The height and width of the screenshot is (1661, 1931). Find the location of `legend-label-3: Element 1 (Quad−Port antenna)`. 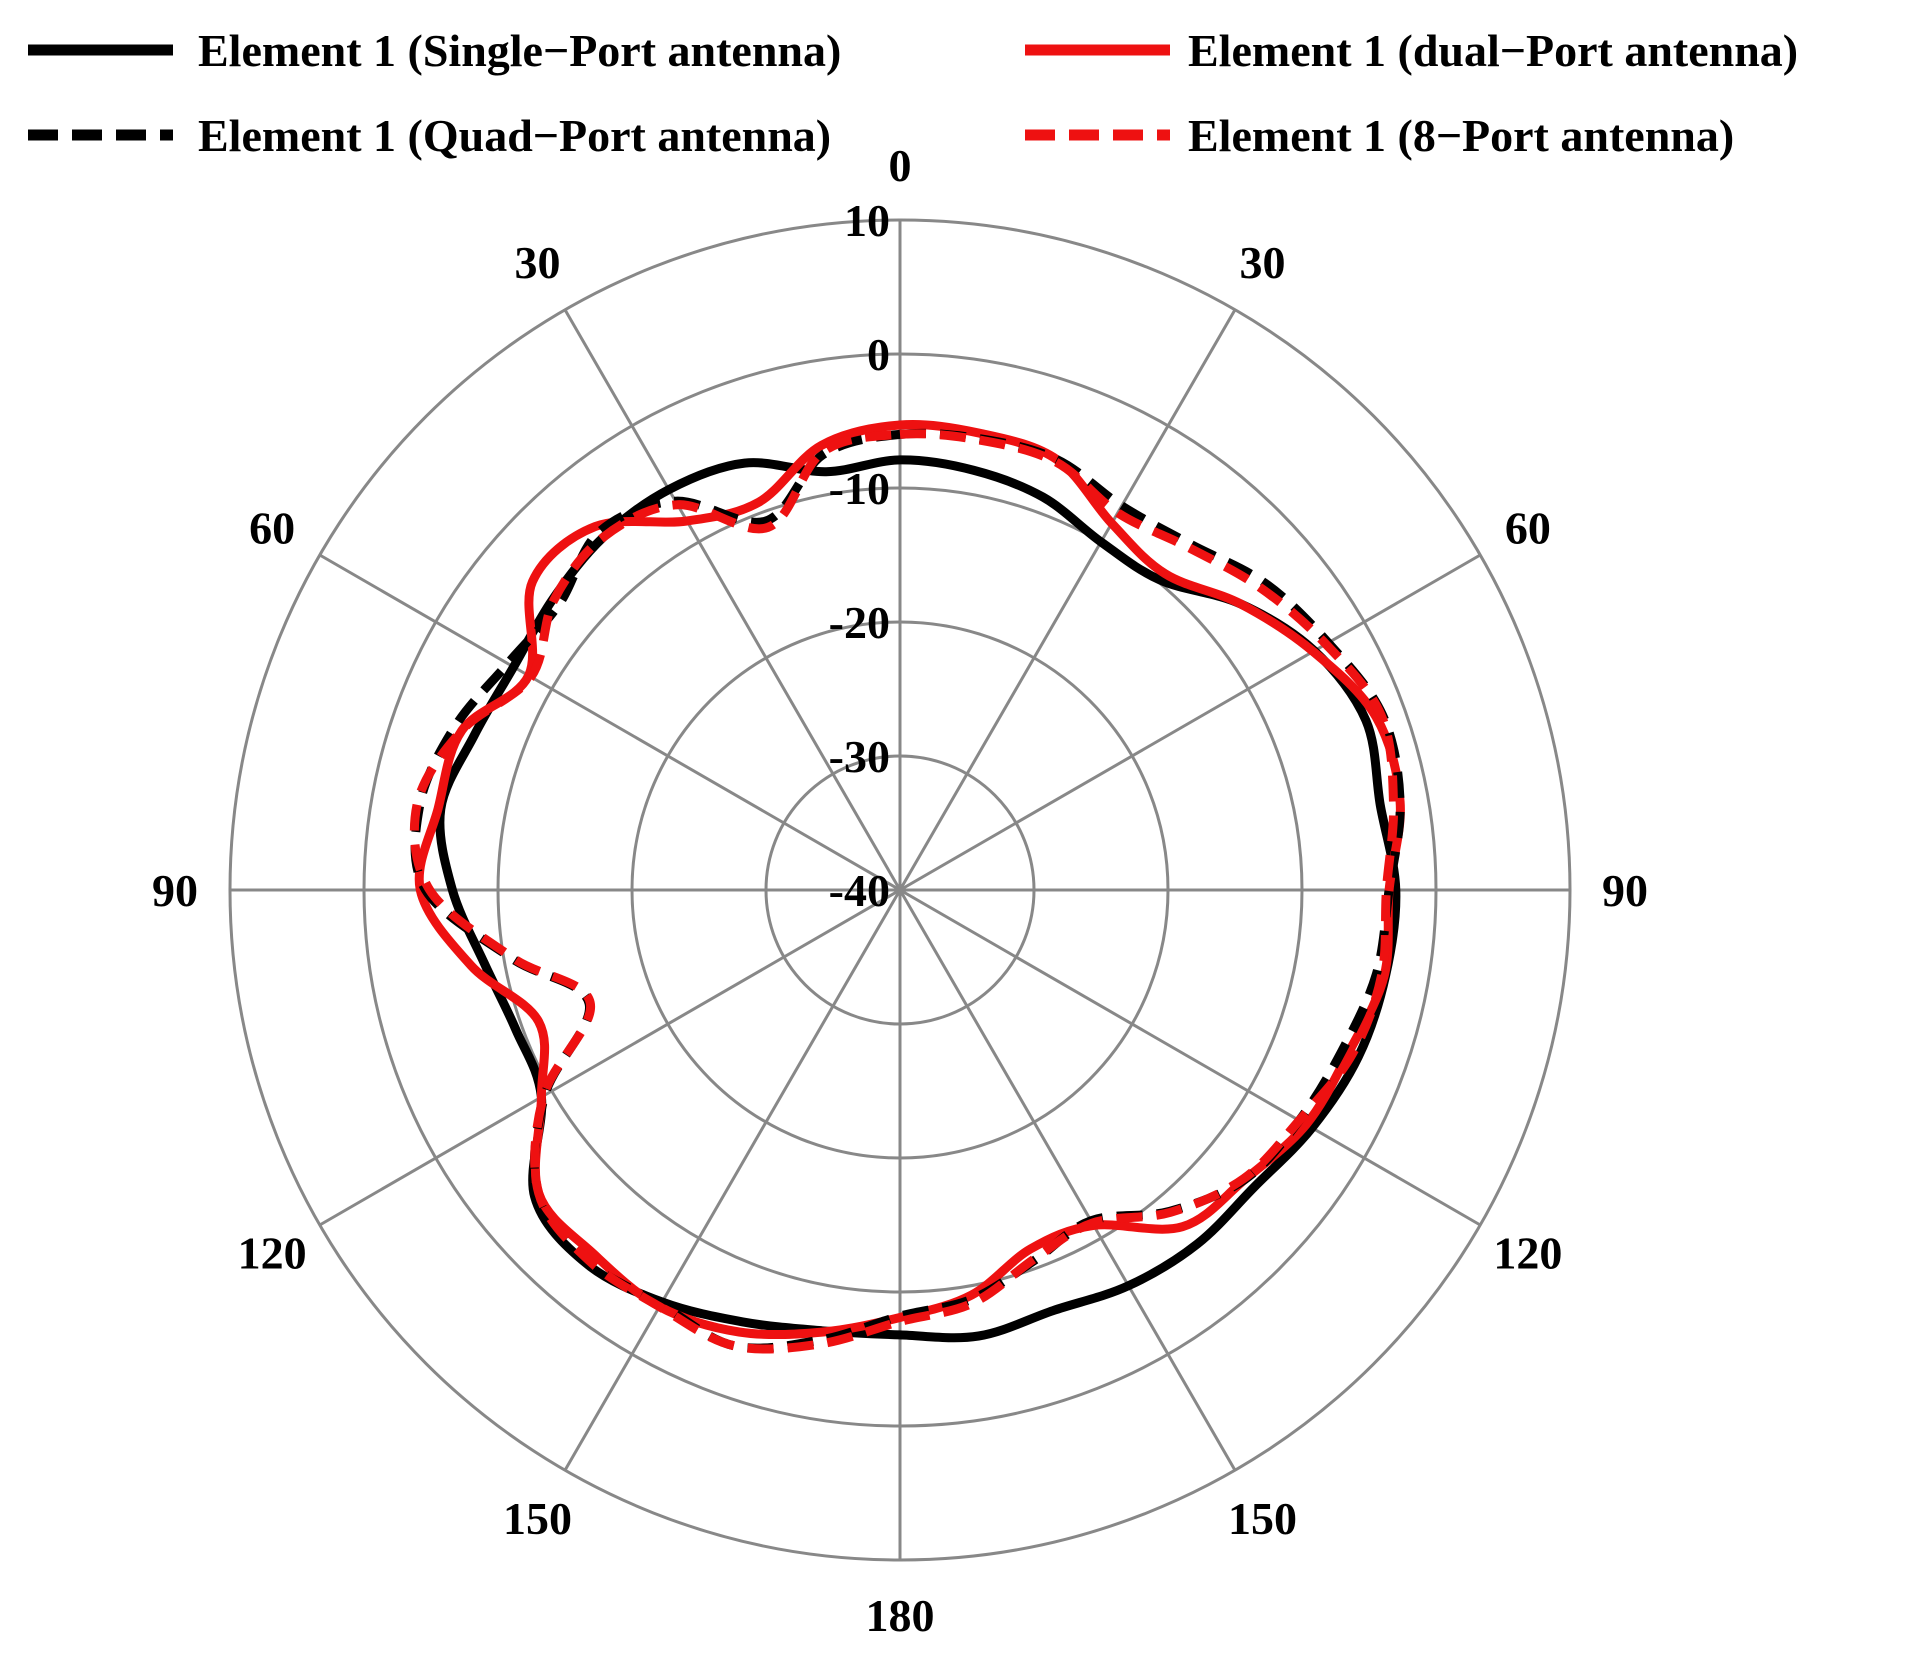

legend-label-3: Element 1 (Quad−Port antenna) is located at coordinates (514, 135).